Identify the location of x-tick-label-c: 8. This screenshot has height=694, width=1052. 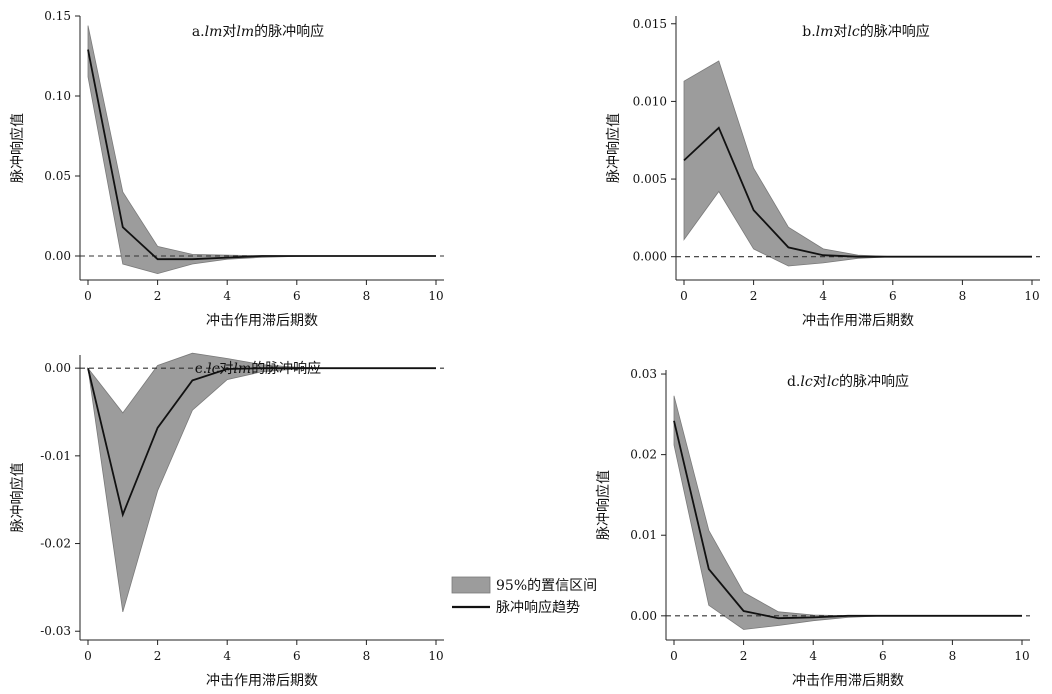
(367, 656).